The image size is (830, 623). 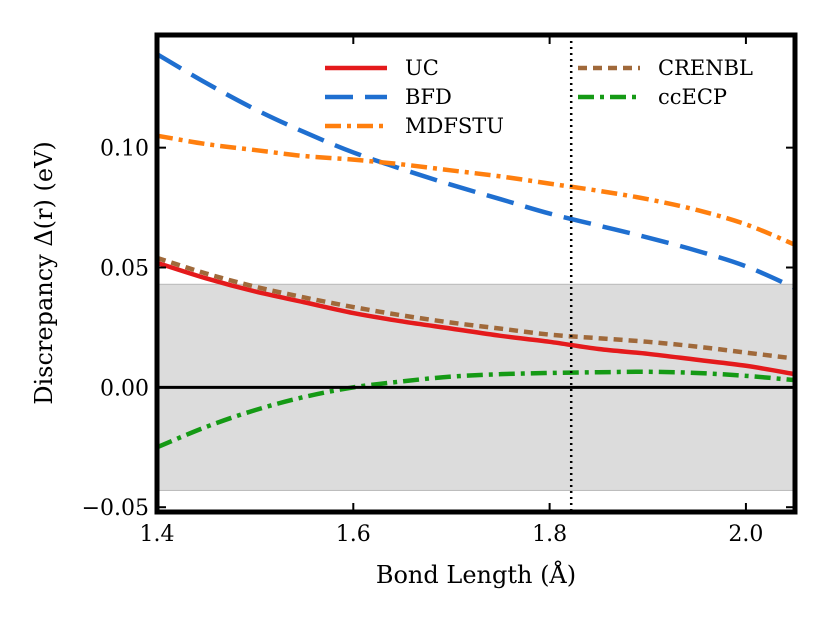 I want to click on y-tick-label: −0.05, so click(x=115, y=508).